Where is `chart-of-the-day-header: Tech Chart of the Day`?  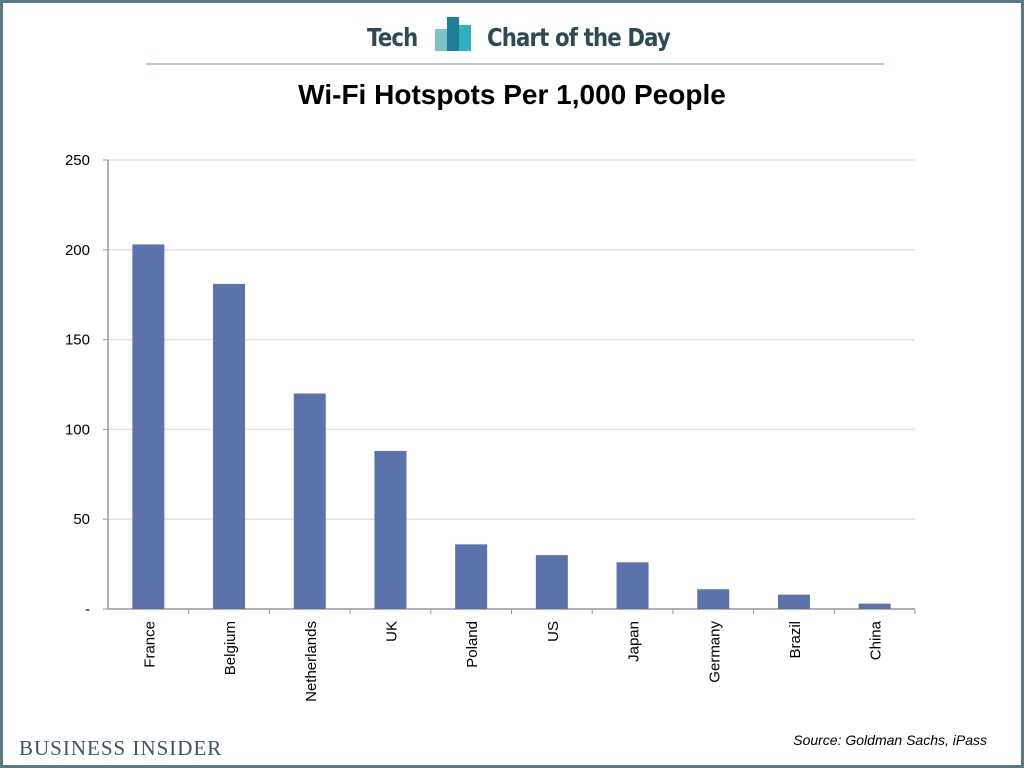
chart-of-the-day-header: Tech Chart of the Day is located at coordinates (512, 39).